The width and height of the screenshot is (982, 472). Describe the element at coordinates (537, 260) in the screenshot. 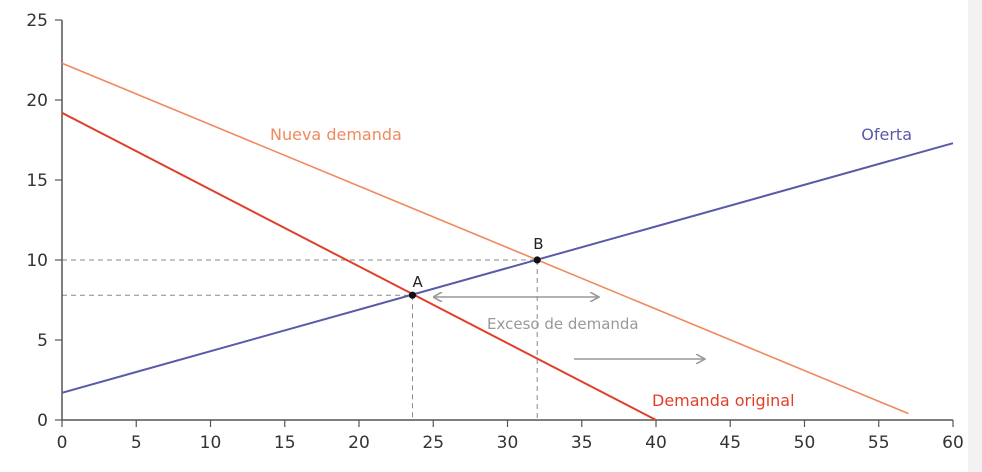

I see `point-marker-b` at that location.